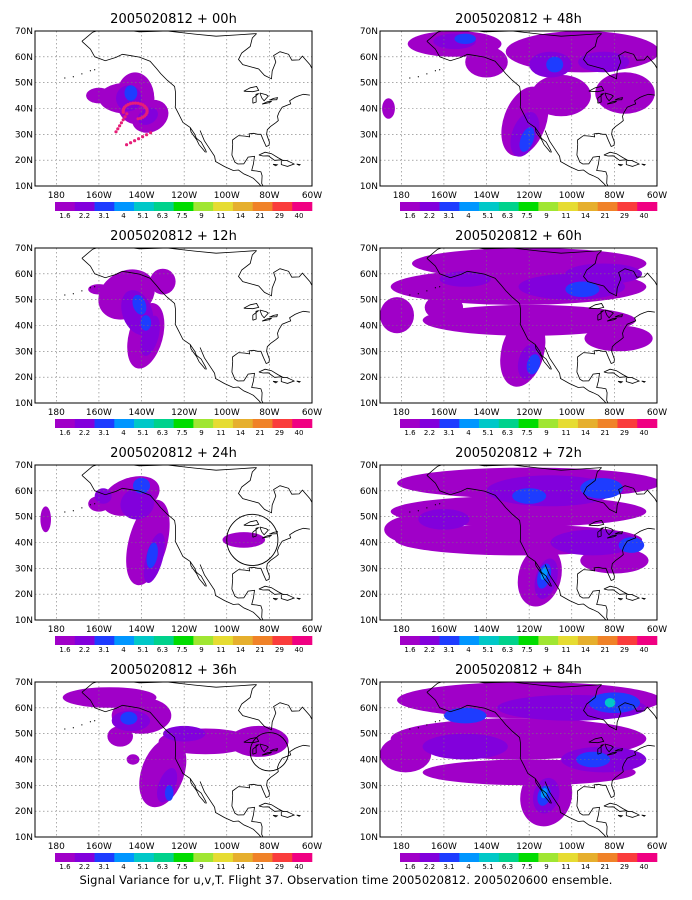 The height and width of the screenshot is (900, 692). I want to click on lon-tick-label: 100W, so click(227, 196).